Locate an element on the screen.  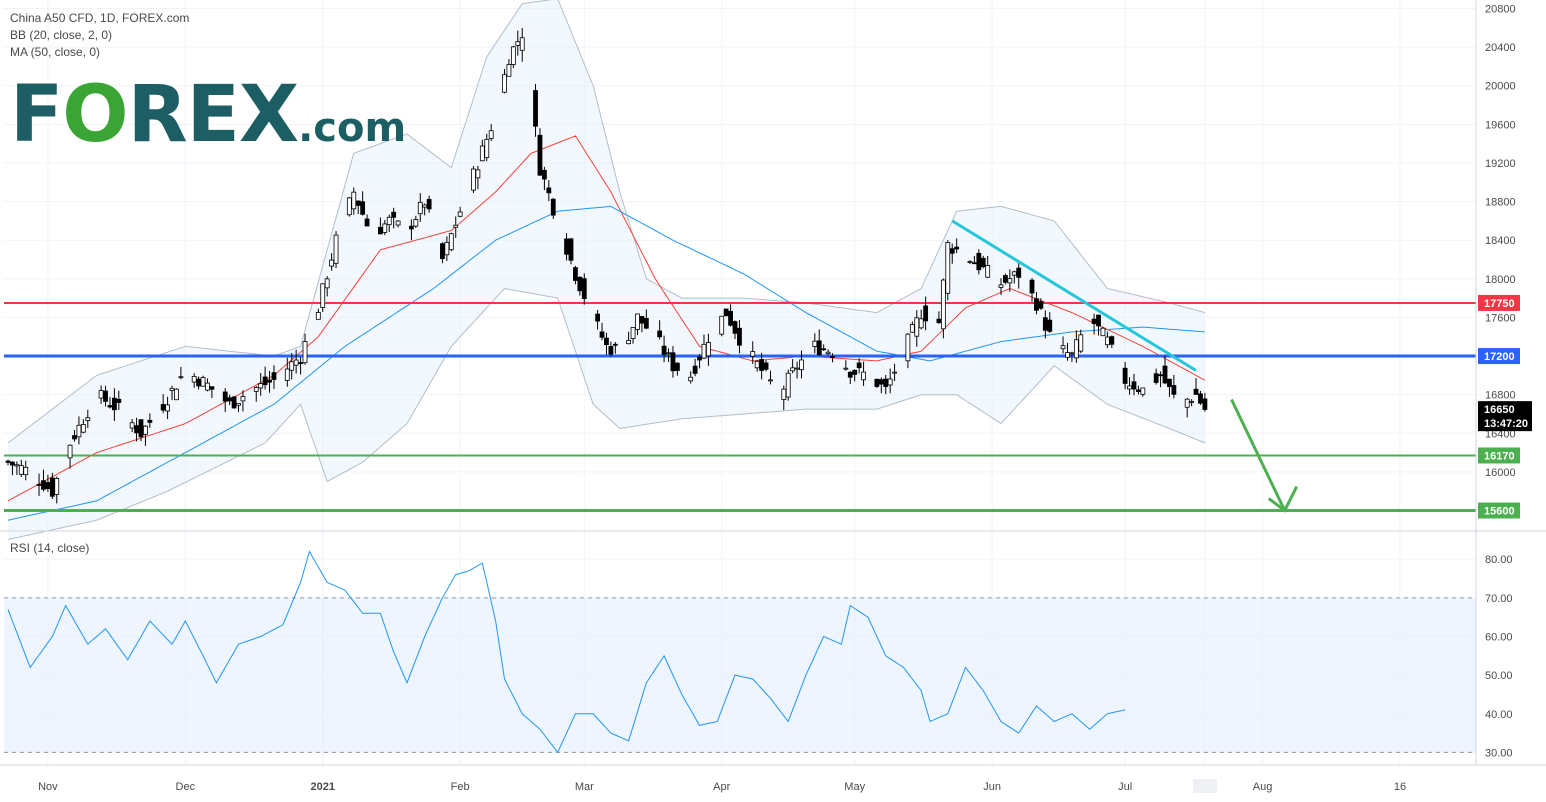
last-price-label: 16650 is located at coordinates (1499, 410).